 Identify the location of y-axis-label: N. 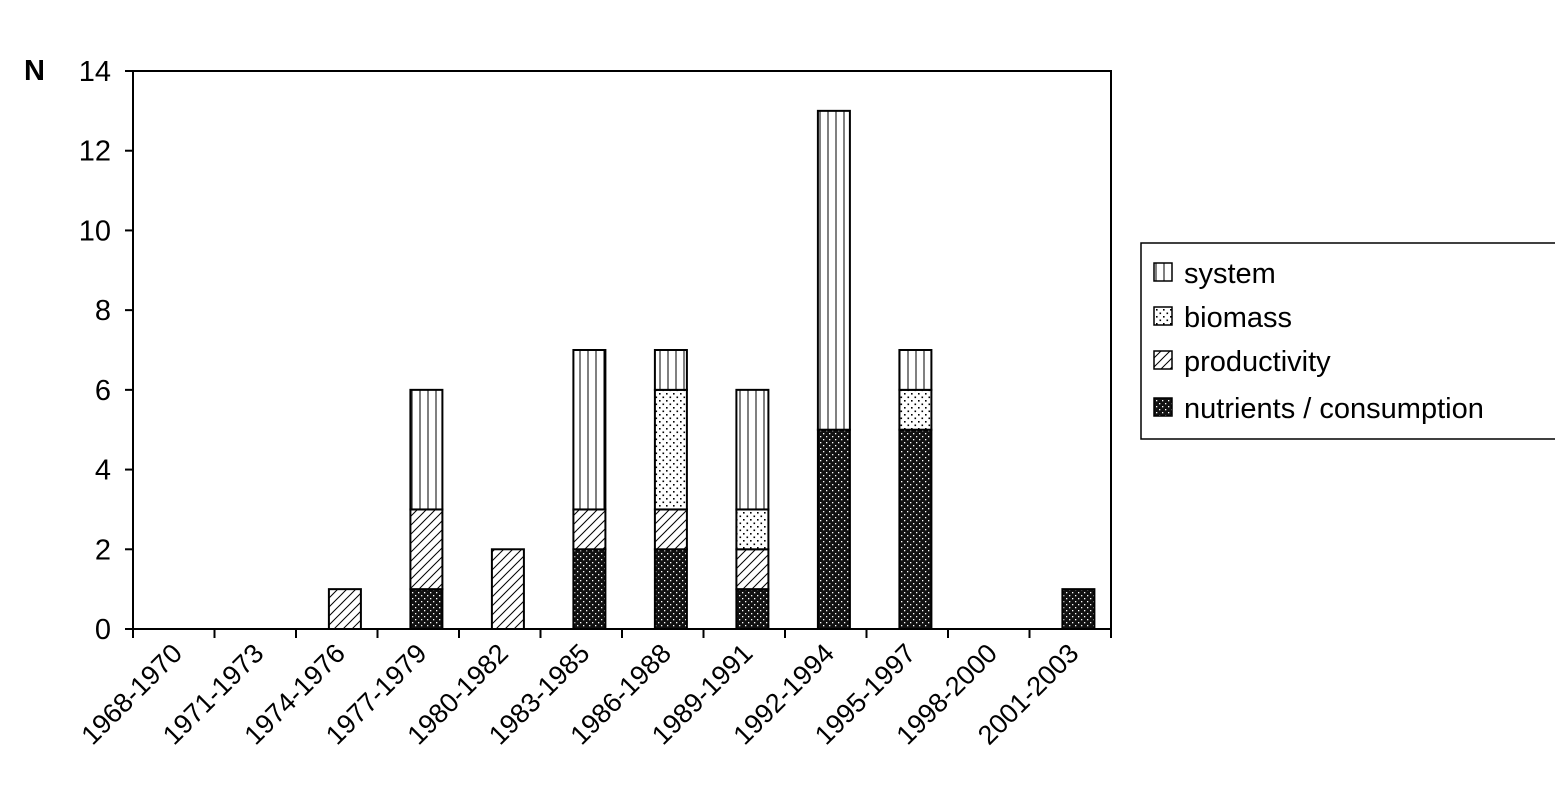
(34, 71).